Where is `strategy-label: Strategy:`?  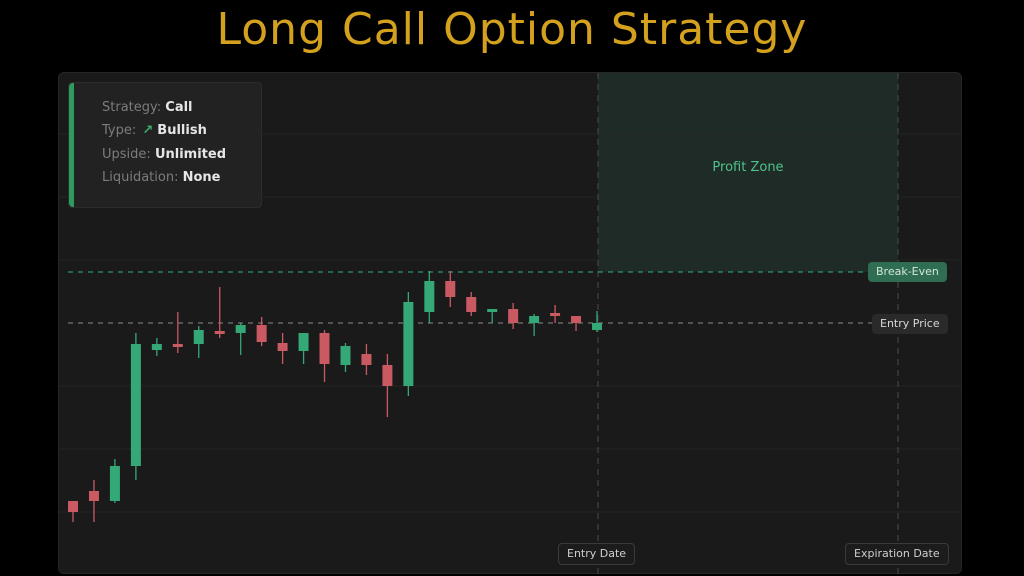 strategy-label: Strategy: is located at coordinates (132, 107).